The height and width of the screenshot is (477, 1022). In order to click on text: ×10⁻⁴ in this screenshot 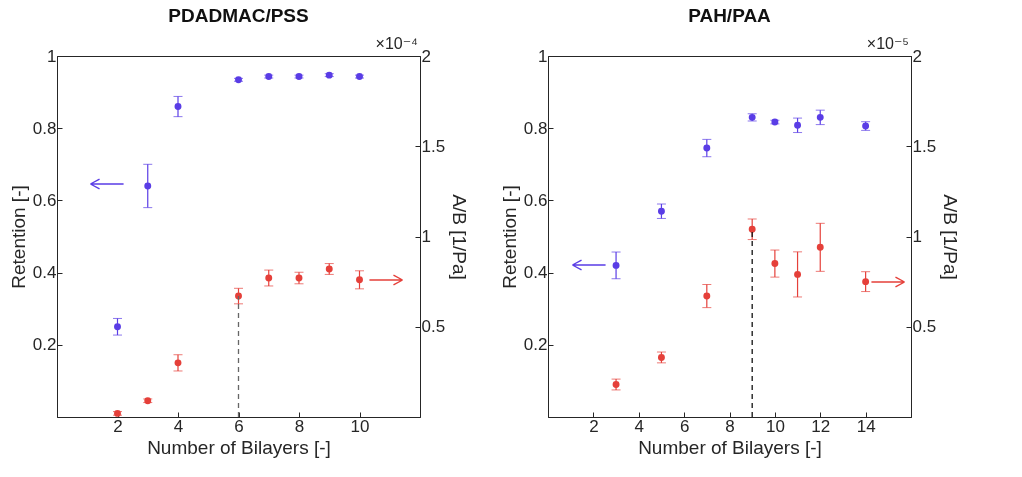, I will do `click(397, 43)`.